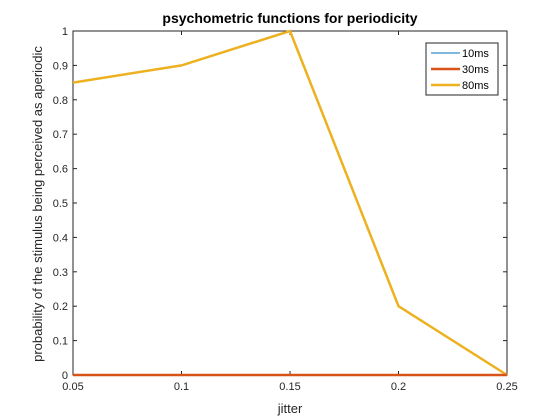 This screenshot has height=420, width=560. I want to click on y-tick-label: 0.8, so click(60, 101).